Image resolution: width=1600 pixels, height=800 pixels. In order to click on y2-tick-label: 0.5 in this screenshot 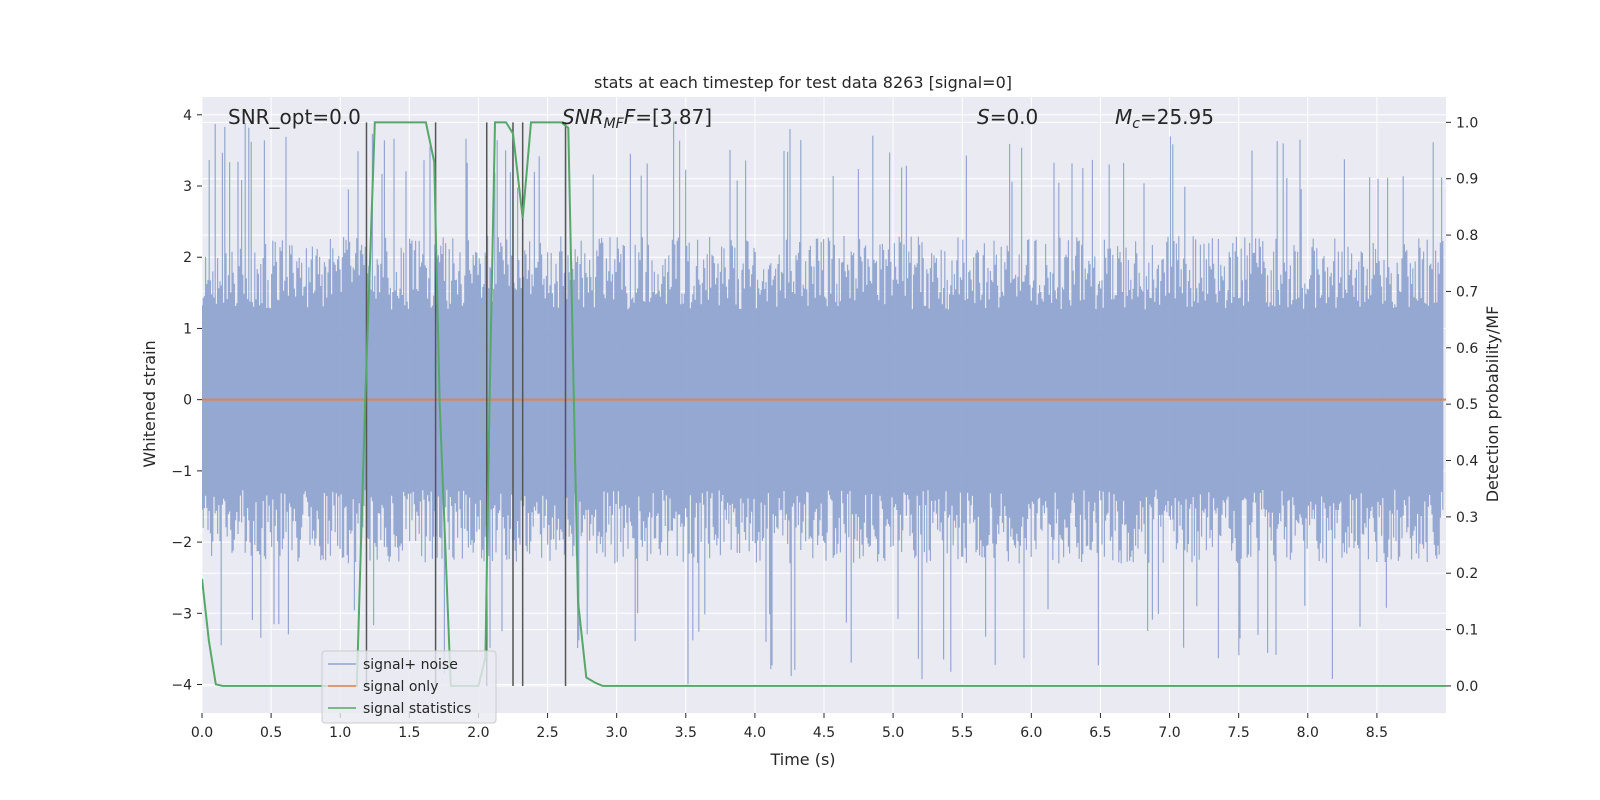, I will do `click(1467, 405)`.